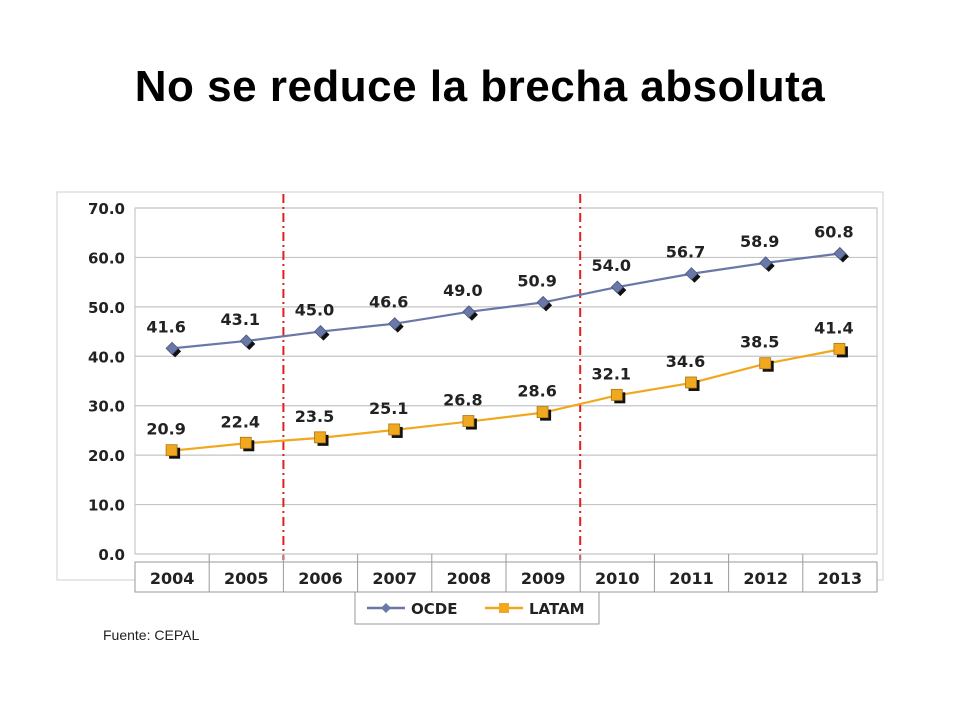  Describe the element at coordinates (691, 578) in the screenshot. I see `x-tick-label: 2011` at that location.